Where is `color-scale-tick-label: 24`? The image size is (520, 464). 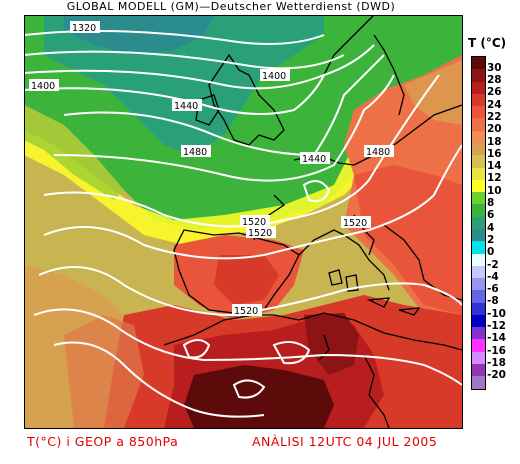
color-scale-tick-label: 24 is located at coordinates (494, 104).